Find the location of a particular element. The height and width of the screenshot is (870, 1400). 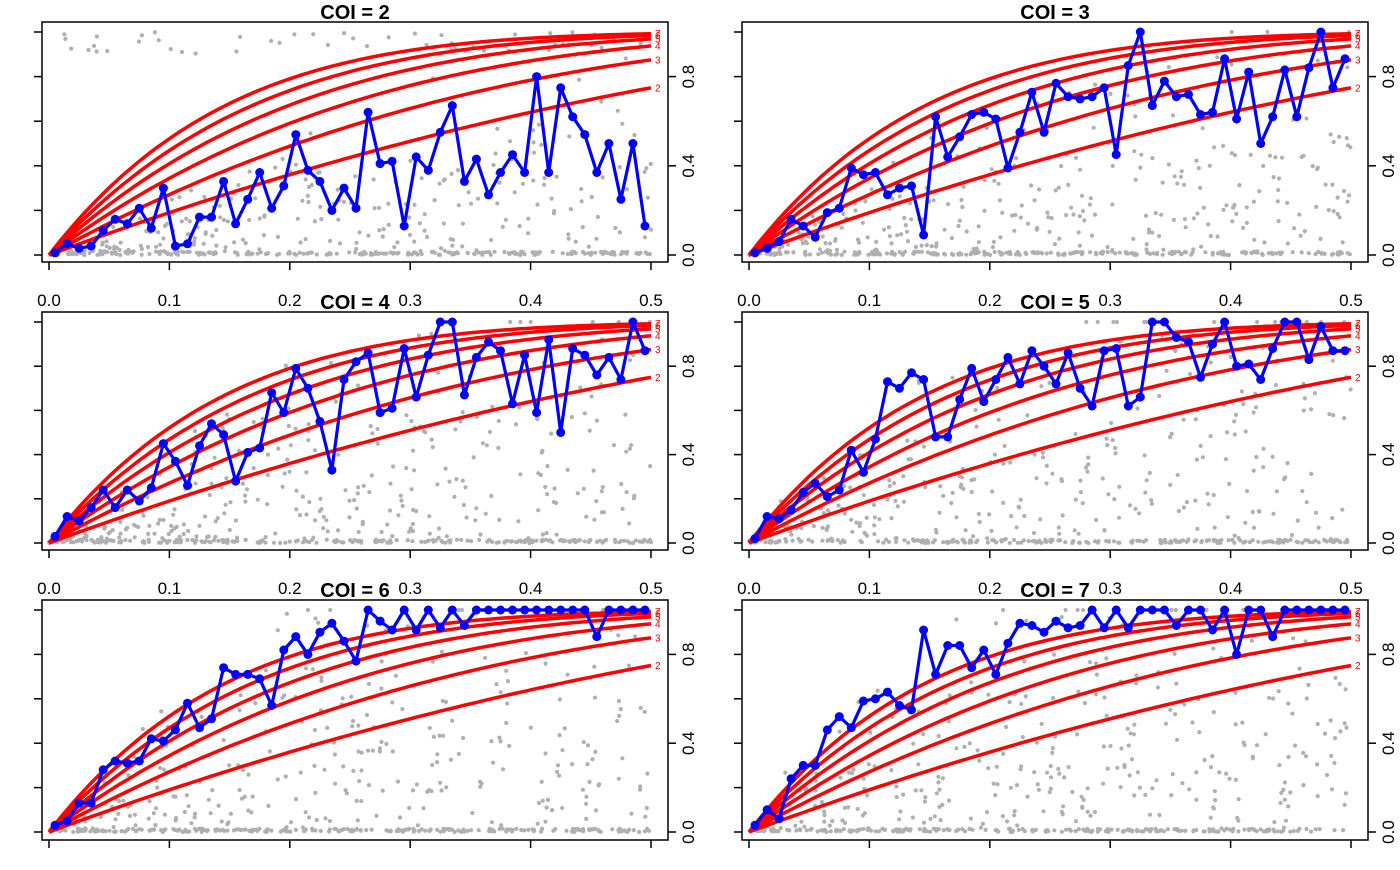

plot-frame is located at coordinates (355, 431).